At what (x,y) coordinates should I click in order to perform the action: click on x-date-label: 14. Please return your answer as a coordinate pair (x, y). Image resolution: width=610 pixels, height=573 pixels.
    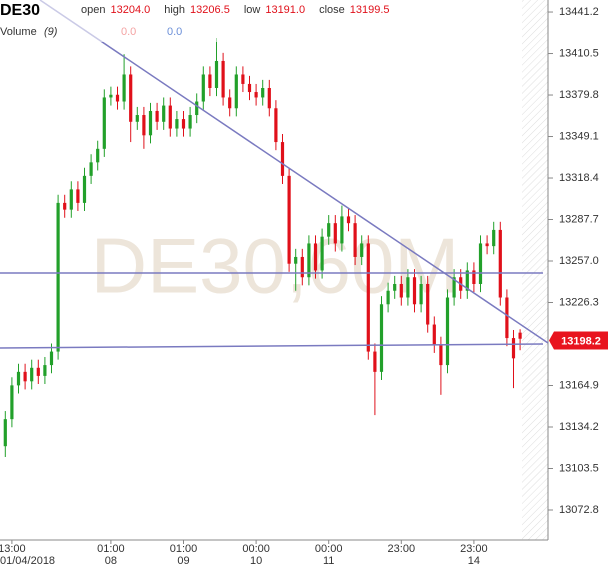
    Looking at the image, I should click on (474, 561).